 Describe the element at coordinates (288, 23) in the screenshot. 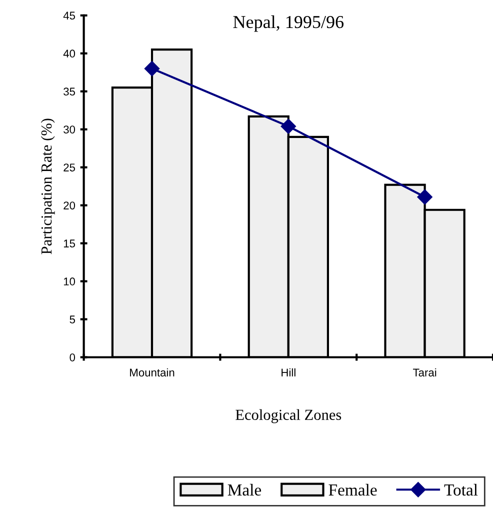

I see `chart-title: Nepal, 1995/96` at that location.